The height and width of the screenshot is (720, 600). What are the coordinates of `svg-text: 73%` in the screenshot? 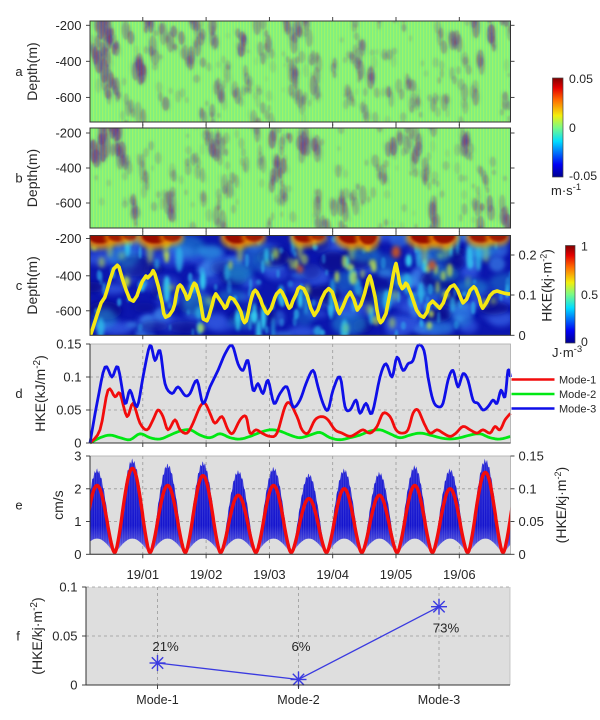 It's located at (446, 628).